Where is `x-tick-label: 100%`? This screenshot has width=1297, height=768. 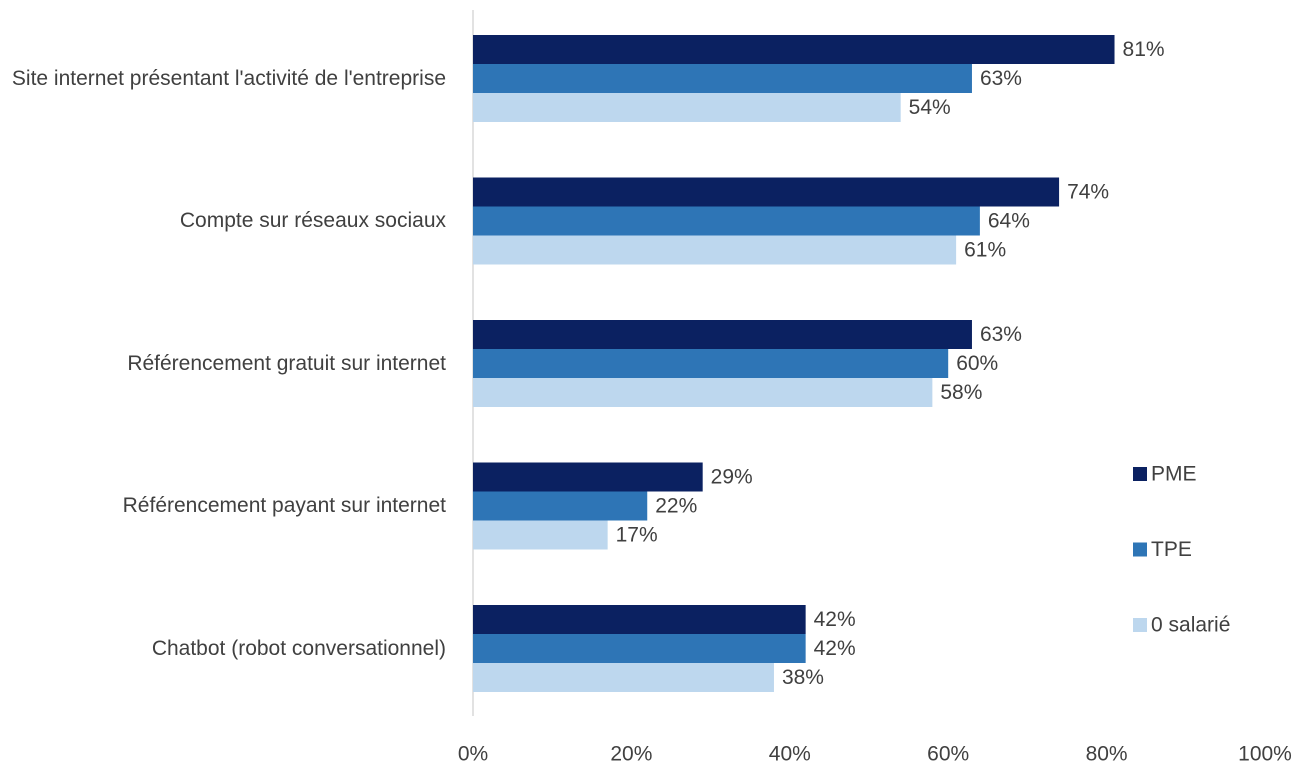 x-tick-label: 100% is located at coordinates (1265, 754).